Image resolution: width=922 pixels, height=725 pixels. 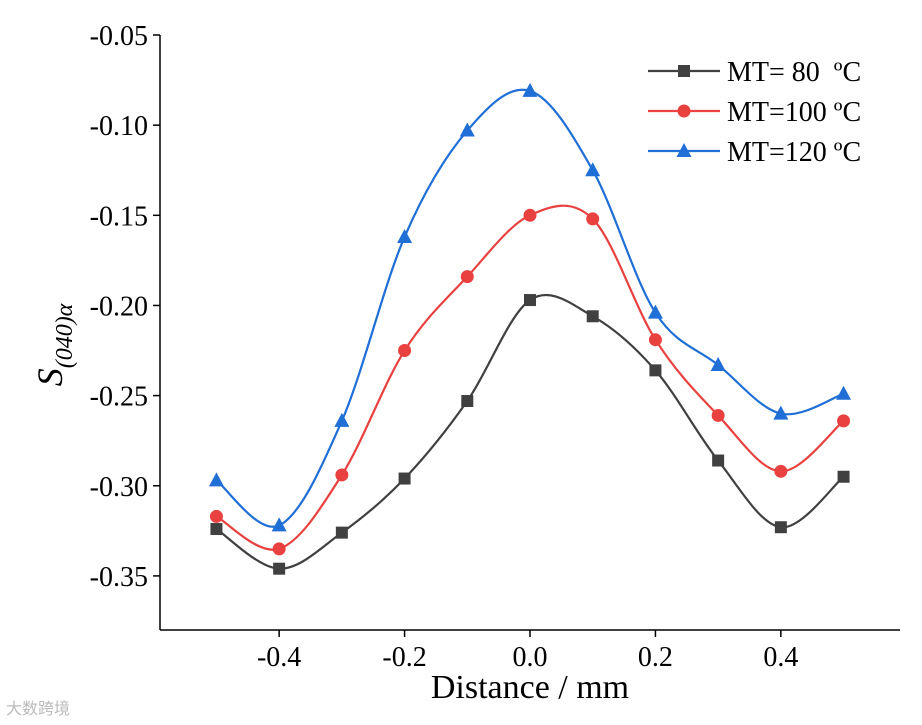 What do you see at coordinates (794, 112) in the screenshot?
I see `legend-label: MT=100 ºC` at bounding box center [794, 112].